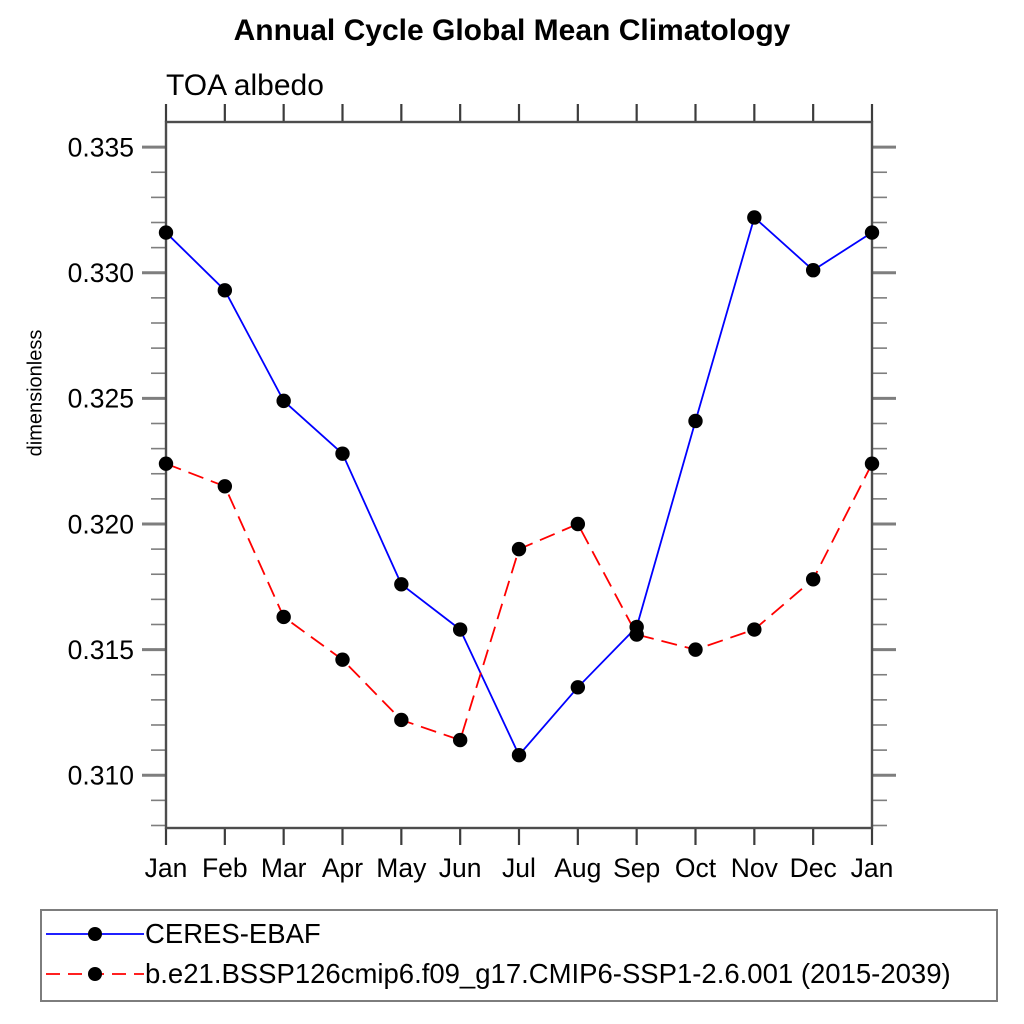 This screenshot has width=1024, height=1024. I want to click on y-tick-label: 0.335, so click(101, 147).